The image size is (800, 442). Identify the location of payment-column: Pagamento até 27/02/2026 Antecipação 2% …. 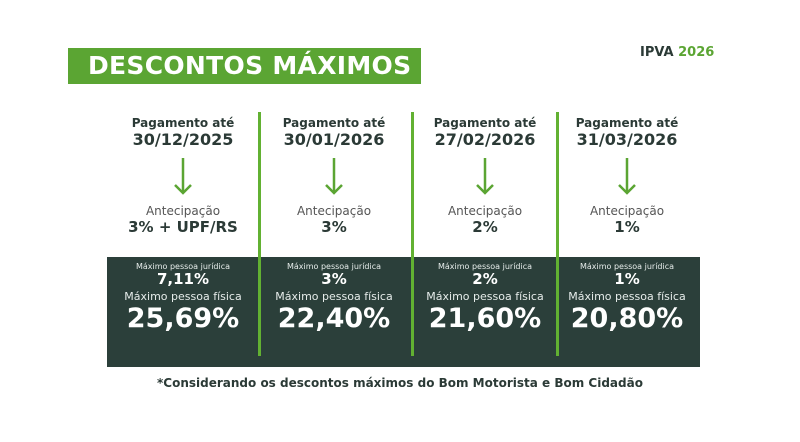
(485, 225).